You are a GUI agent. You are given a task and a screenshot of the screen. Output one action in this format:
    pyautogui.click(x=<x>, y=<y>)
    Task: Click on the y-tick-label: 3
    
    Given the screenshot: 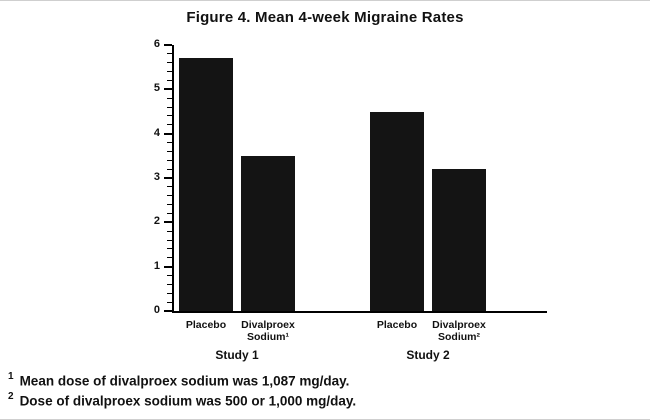 What is the action you would take?
    pyautogui.click(x=156, y=177)
    